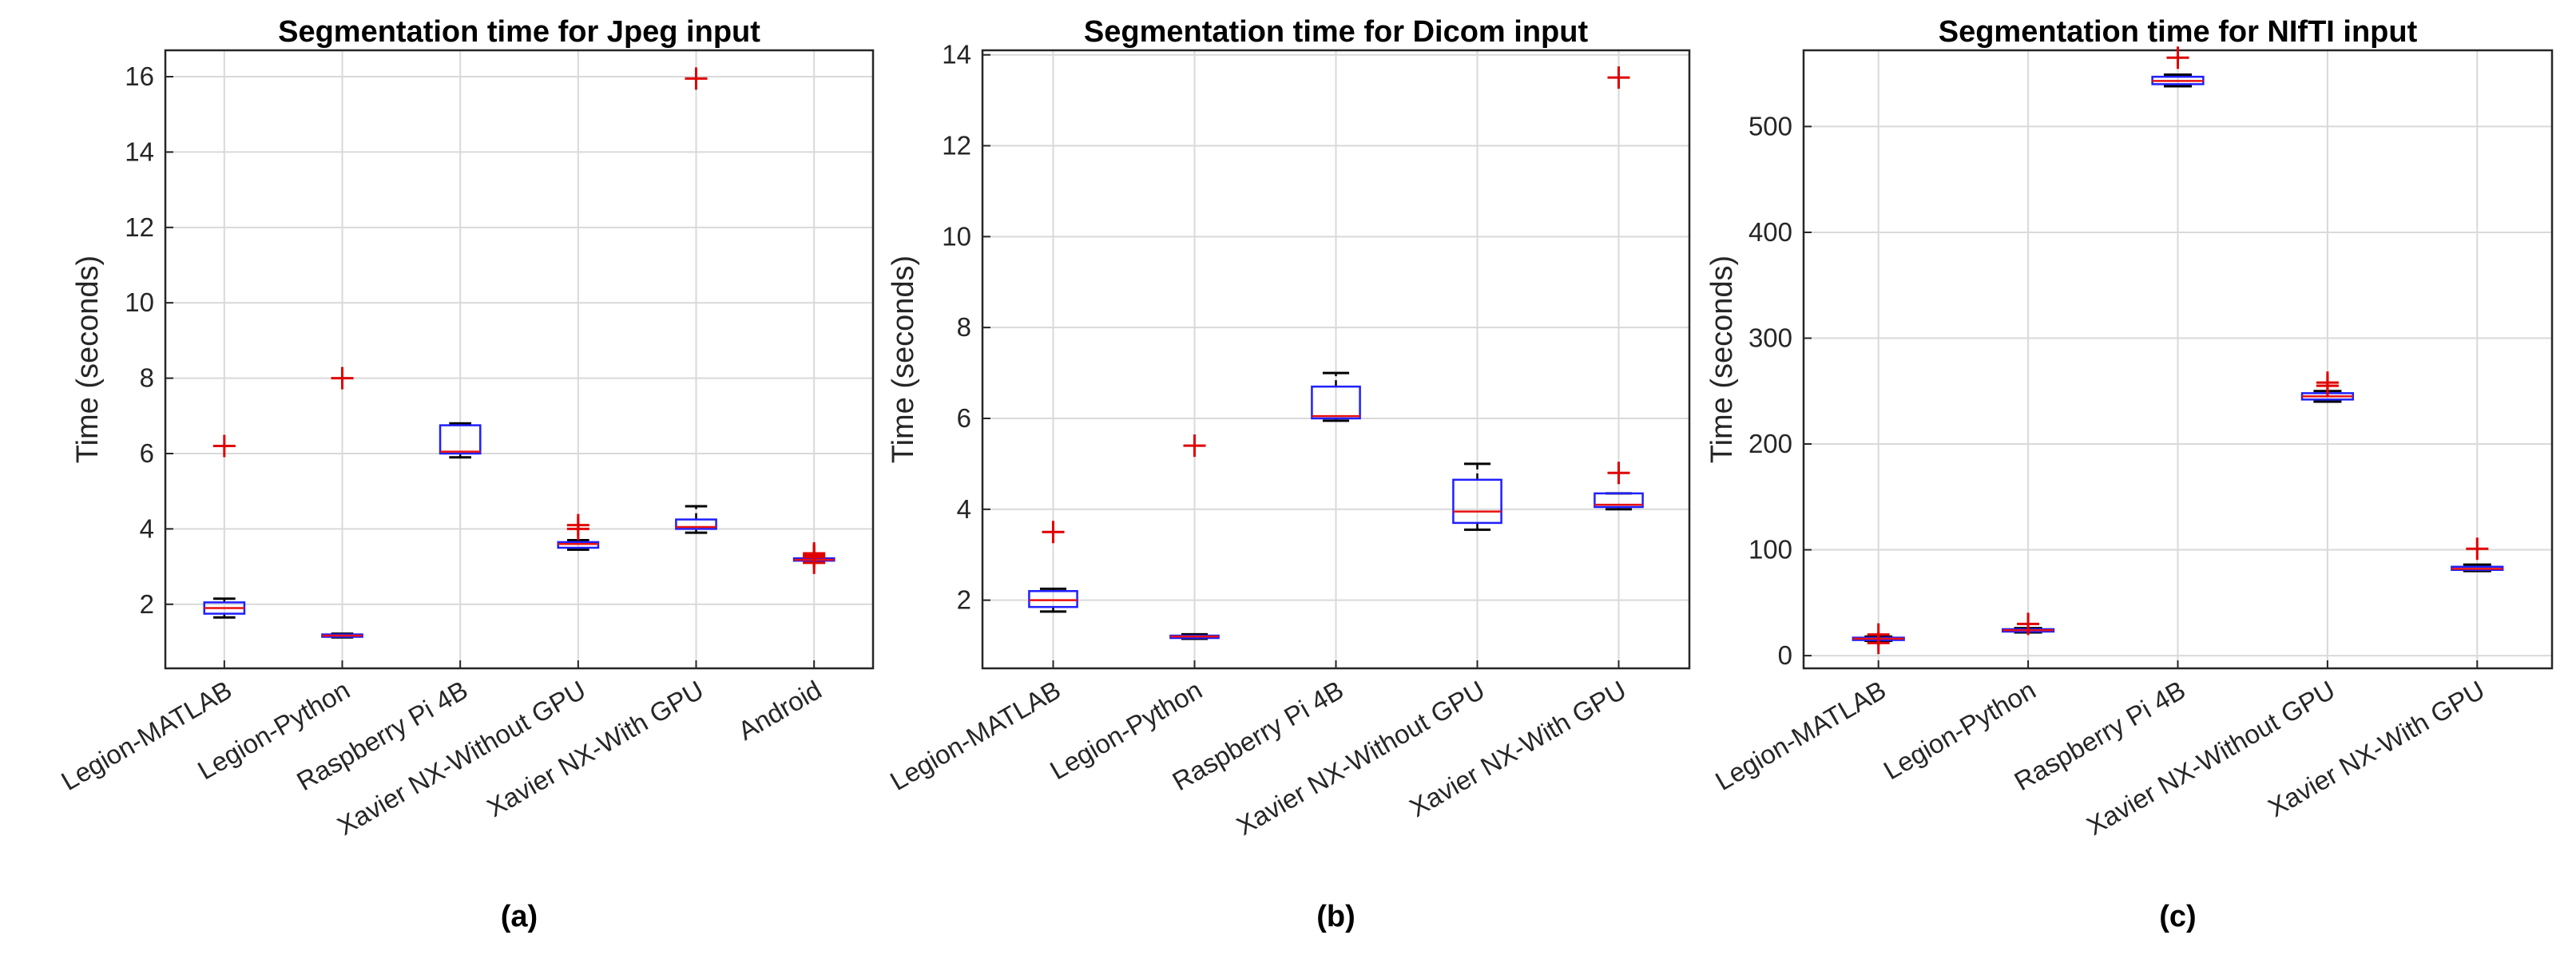 The width and height of the screenshot is (2576, 955). I want to click on y-tick-label: 400, so click(1770, 232).